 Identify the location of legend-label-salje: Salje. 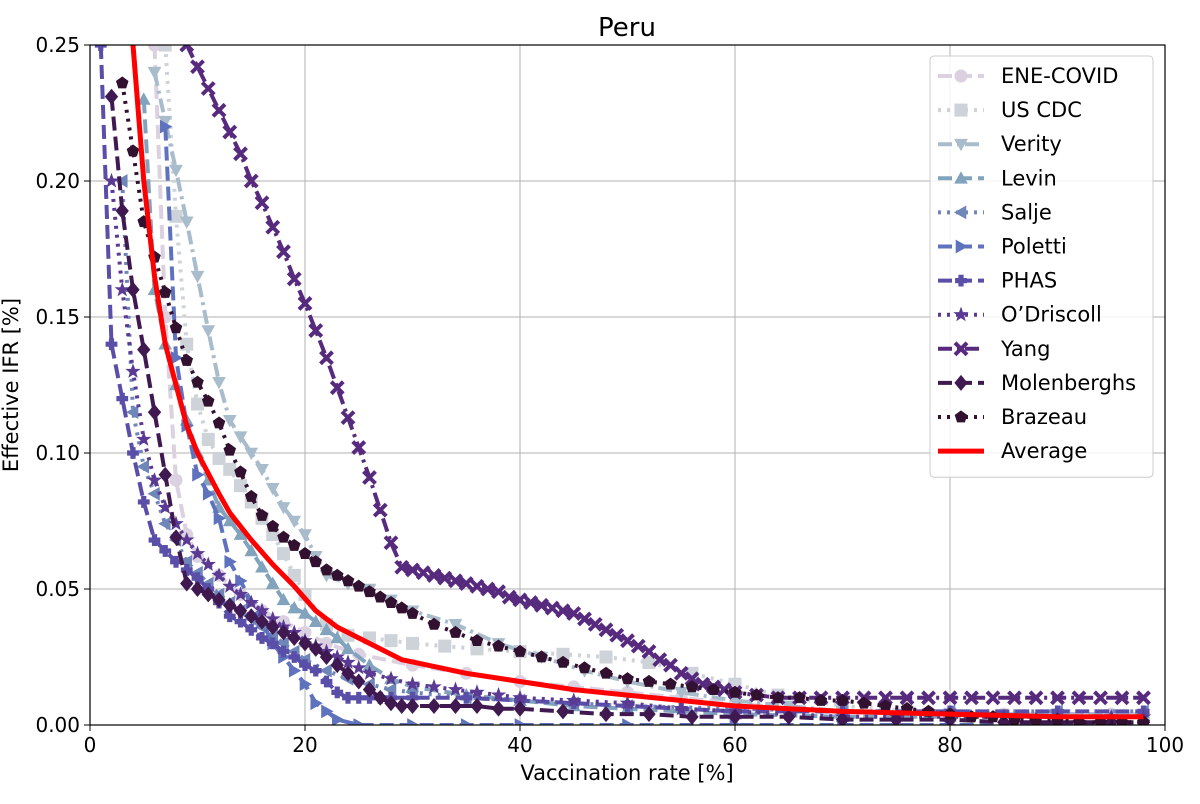
(1026, 212).